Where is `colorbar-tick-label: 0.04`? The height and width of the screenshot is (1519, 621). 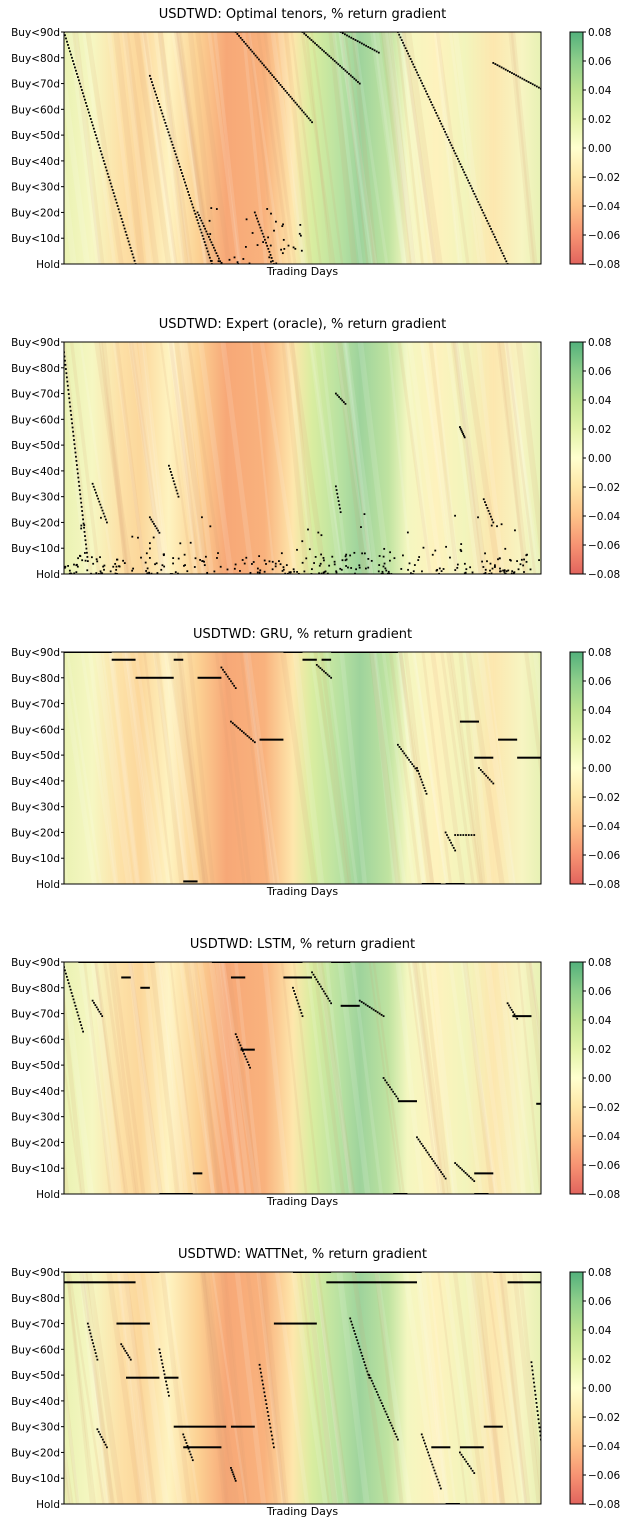 colorbar-tick-label: 0.04 is located at coordinates (600, 711).